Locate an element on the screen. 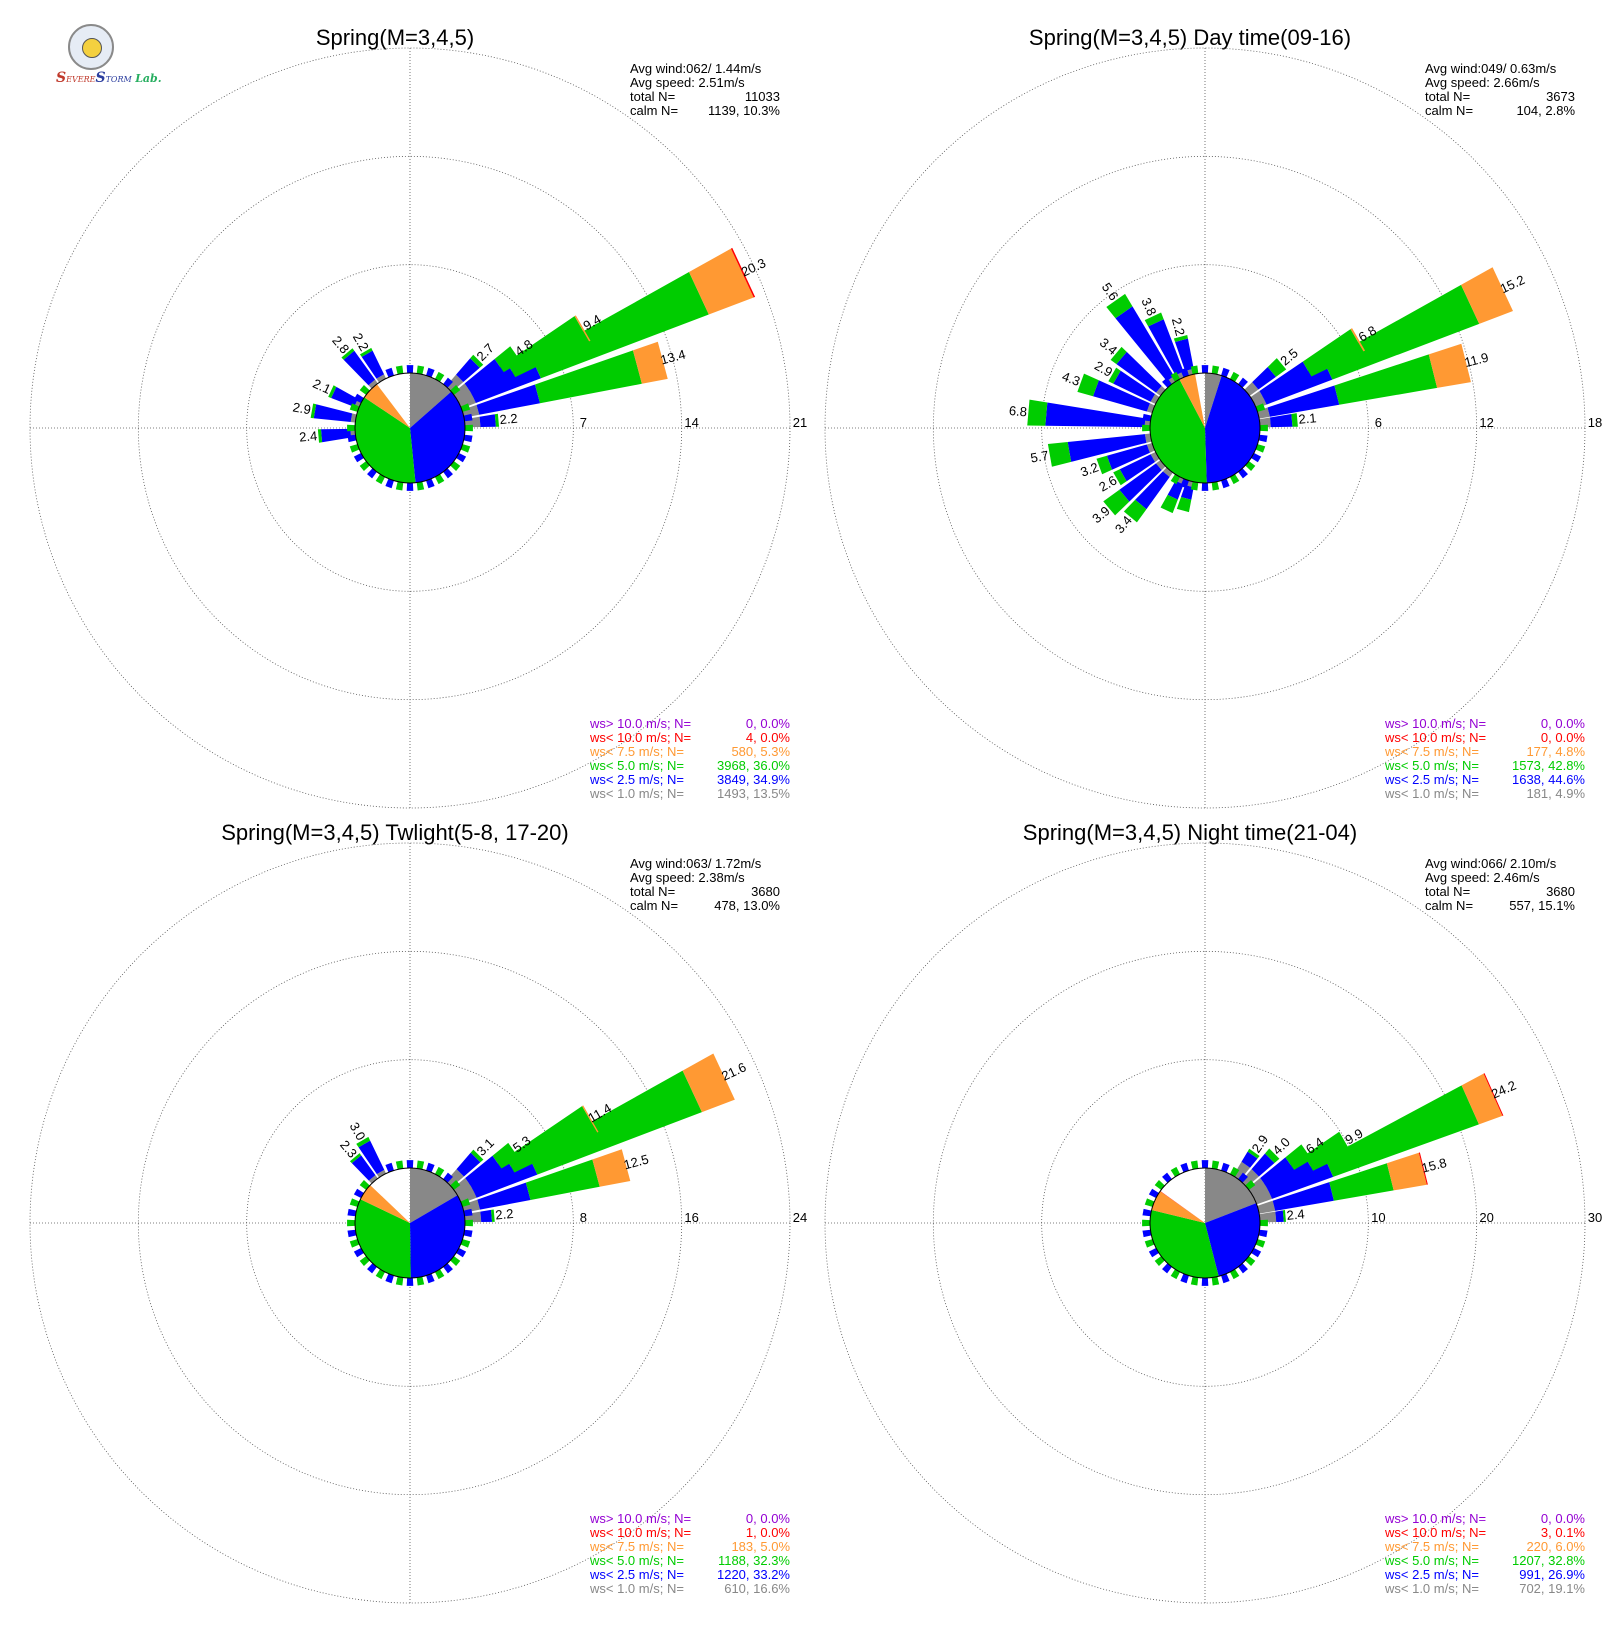 Image resolution: width=1620 pixels, height=1640 pixels. stat-label: total N= is located at coordinates (652, 891).